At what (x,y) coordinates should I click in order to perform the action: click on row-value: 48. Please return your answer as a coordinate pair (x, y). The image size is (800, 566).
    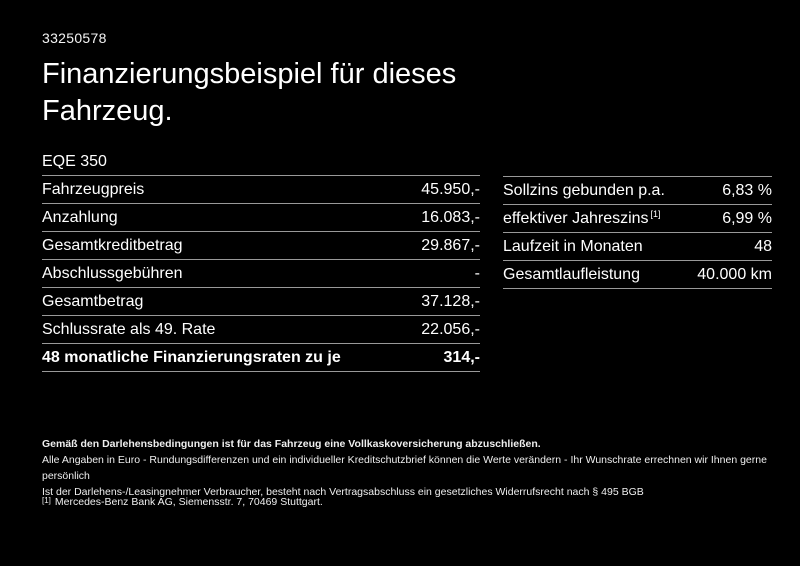
    Looking at the image, I should click on (763, 246).